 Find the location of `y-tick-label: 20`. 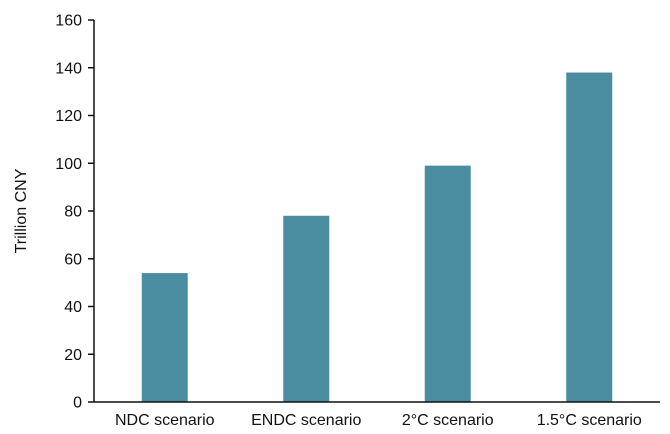

y-tick-label: 20 is located at coordinates (73, 355).